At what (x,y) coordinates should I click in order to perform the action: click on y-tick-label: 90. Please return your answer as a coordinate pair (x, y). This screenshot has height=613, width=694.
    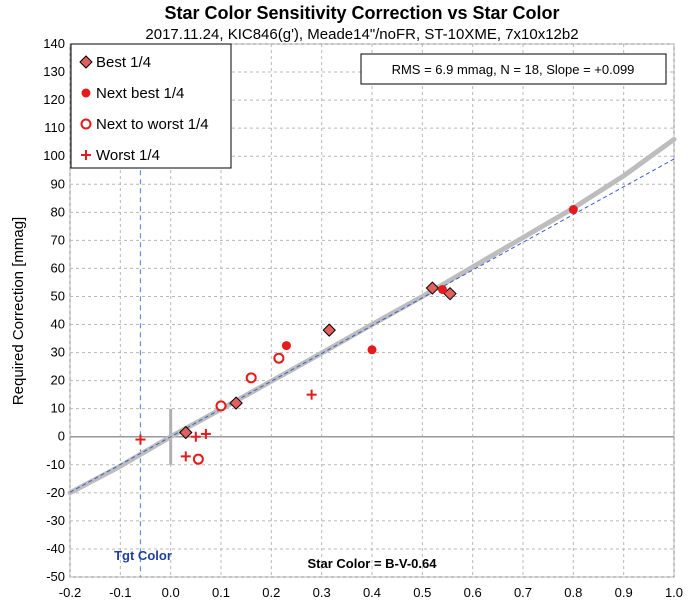
    Looking at the image, I should click on (58, 183).